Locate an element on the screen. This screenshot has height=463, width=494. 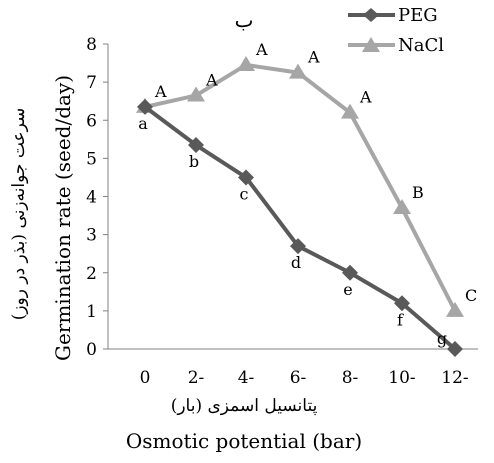
y-tick-label: 3 is located at coordinates (91, 236).